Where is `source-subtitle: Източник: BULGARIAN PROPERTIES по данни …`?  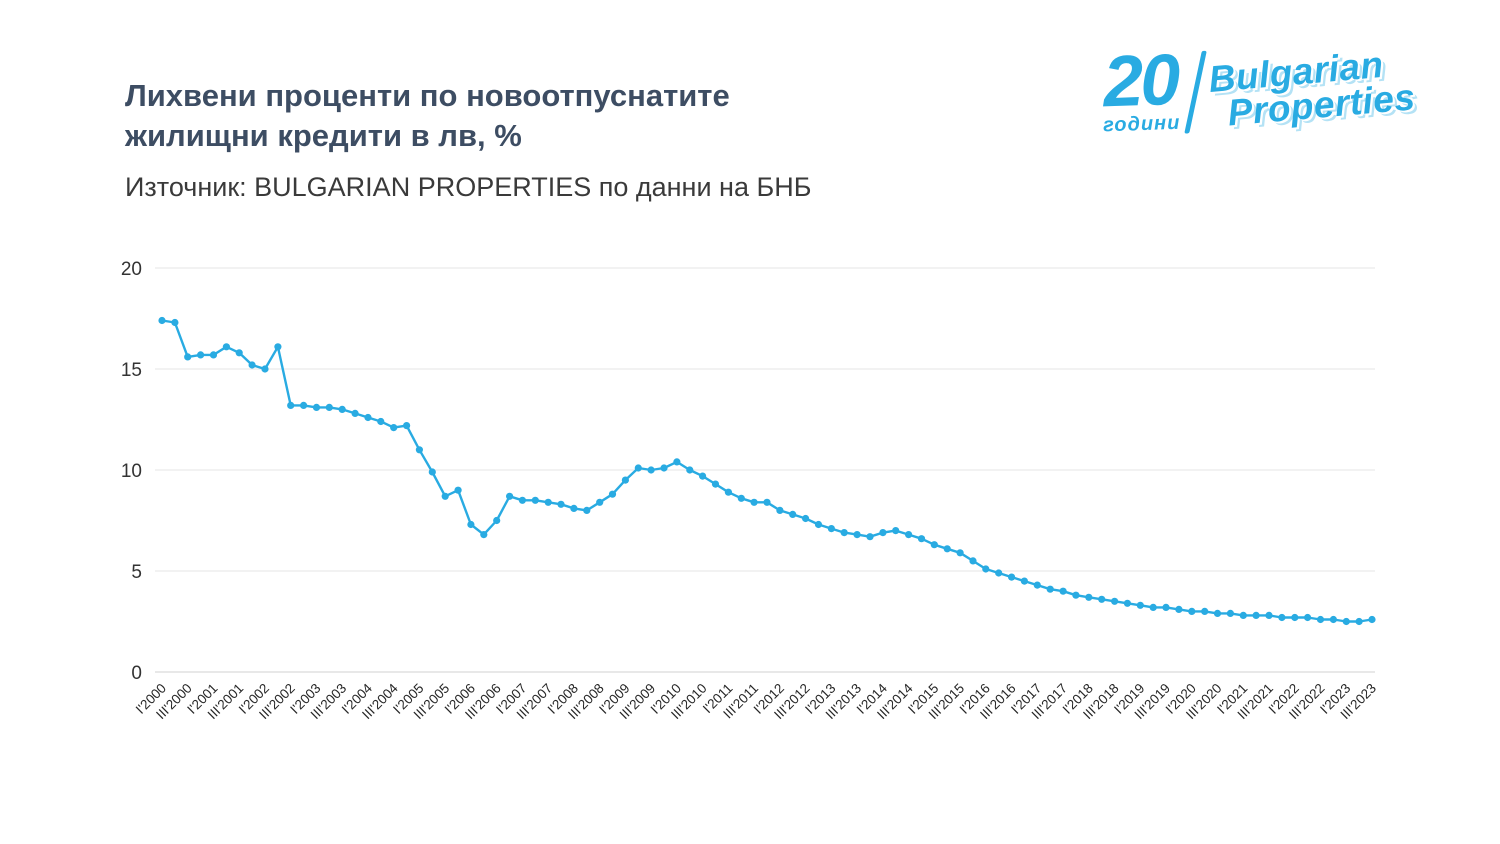
source-subtitle: Източник: BULGARIAN PROPERTIES по данни … is located at coordinates (468, 187).